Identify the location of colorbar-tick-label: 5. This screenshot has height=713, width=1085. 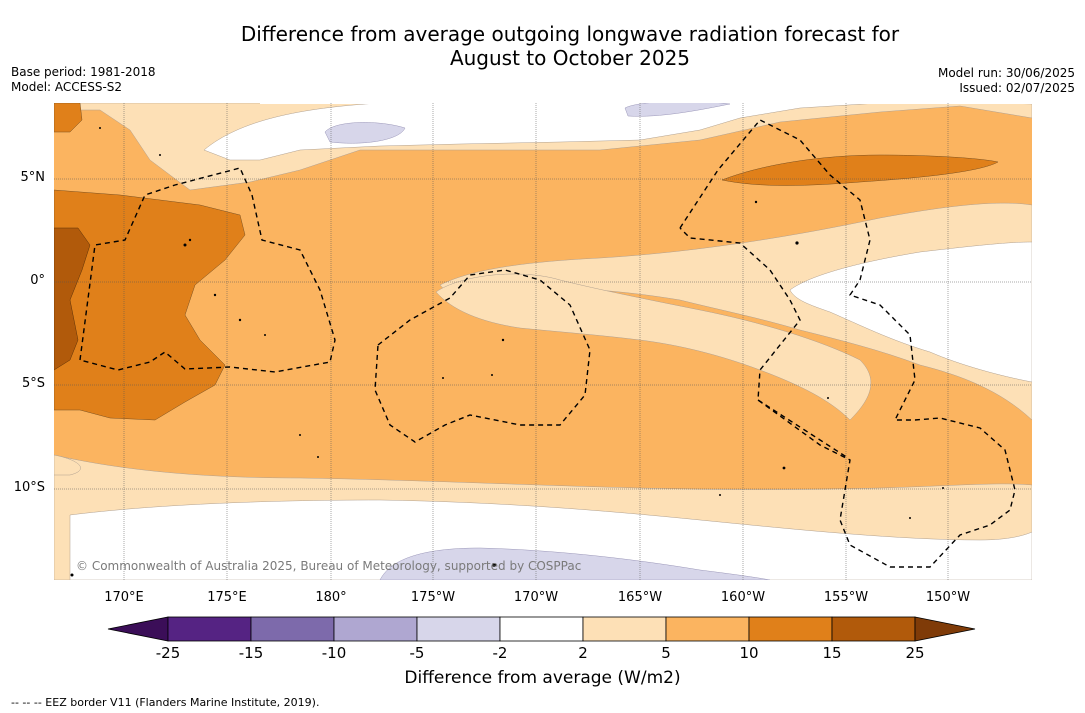
(666, 653).